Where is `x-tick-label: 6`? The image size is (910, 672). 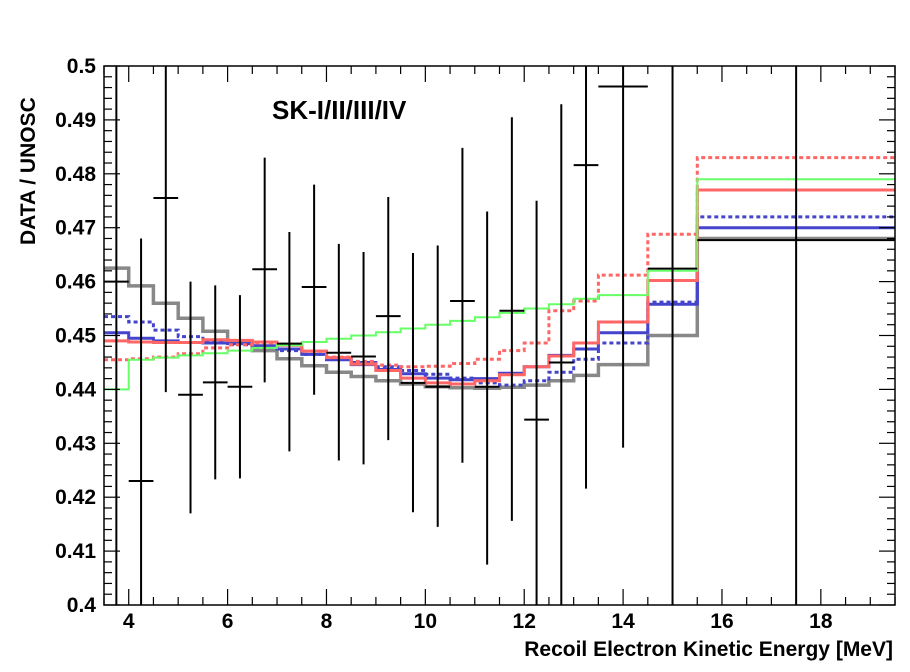
x-tick-label: 6 is located at coordinates (228, 621).